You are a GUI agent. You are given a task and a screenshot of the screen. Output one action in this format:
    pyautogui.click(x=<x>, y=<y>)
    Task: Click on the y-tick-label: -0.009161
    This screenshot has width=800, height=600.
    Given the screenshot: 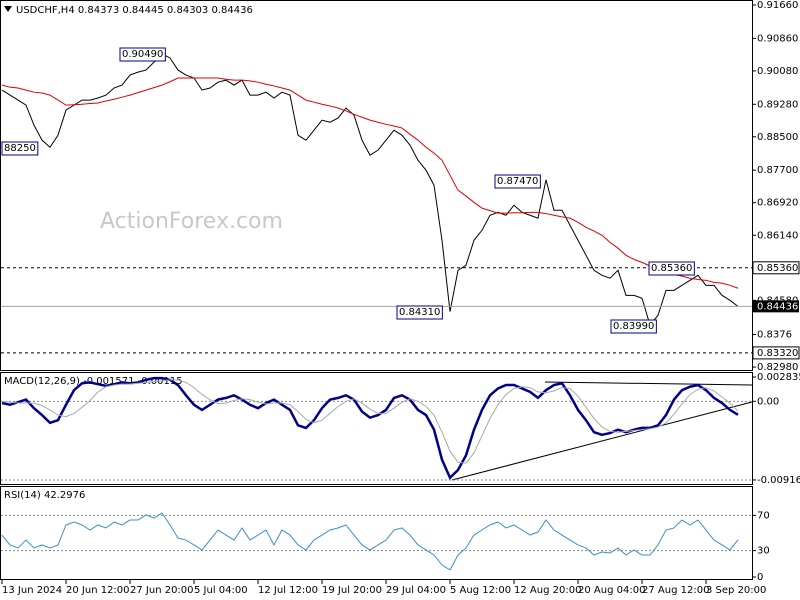 What is the action you would take?
    pyautogui.click(x=778, y=480)
    